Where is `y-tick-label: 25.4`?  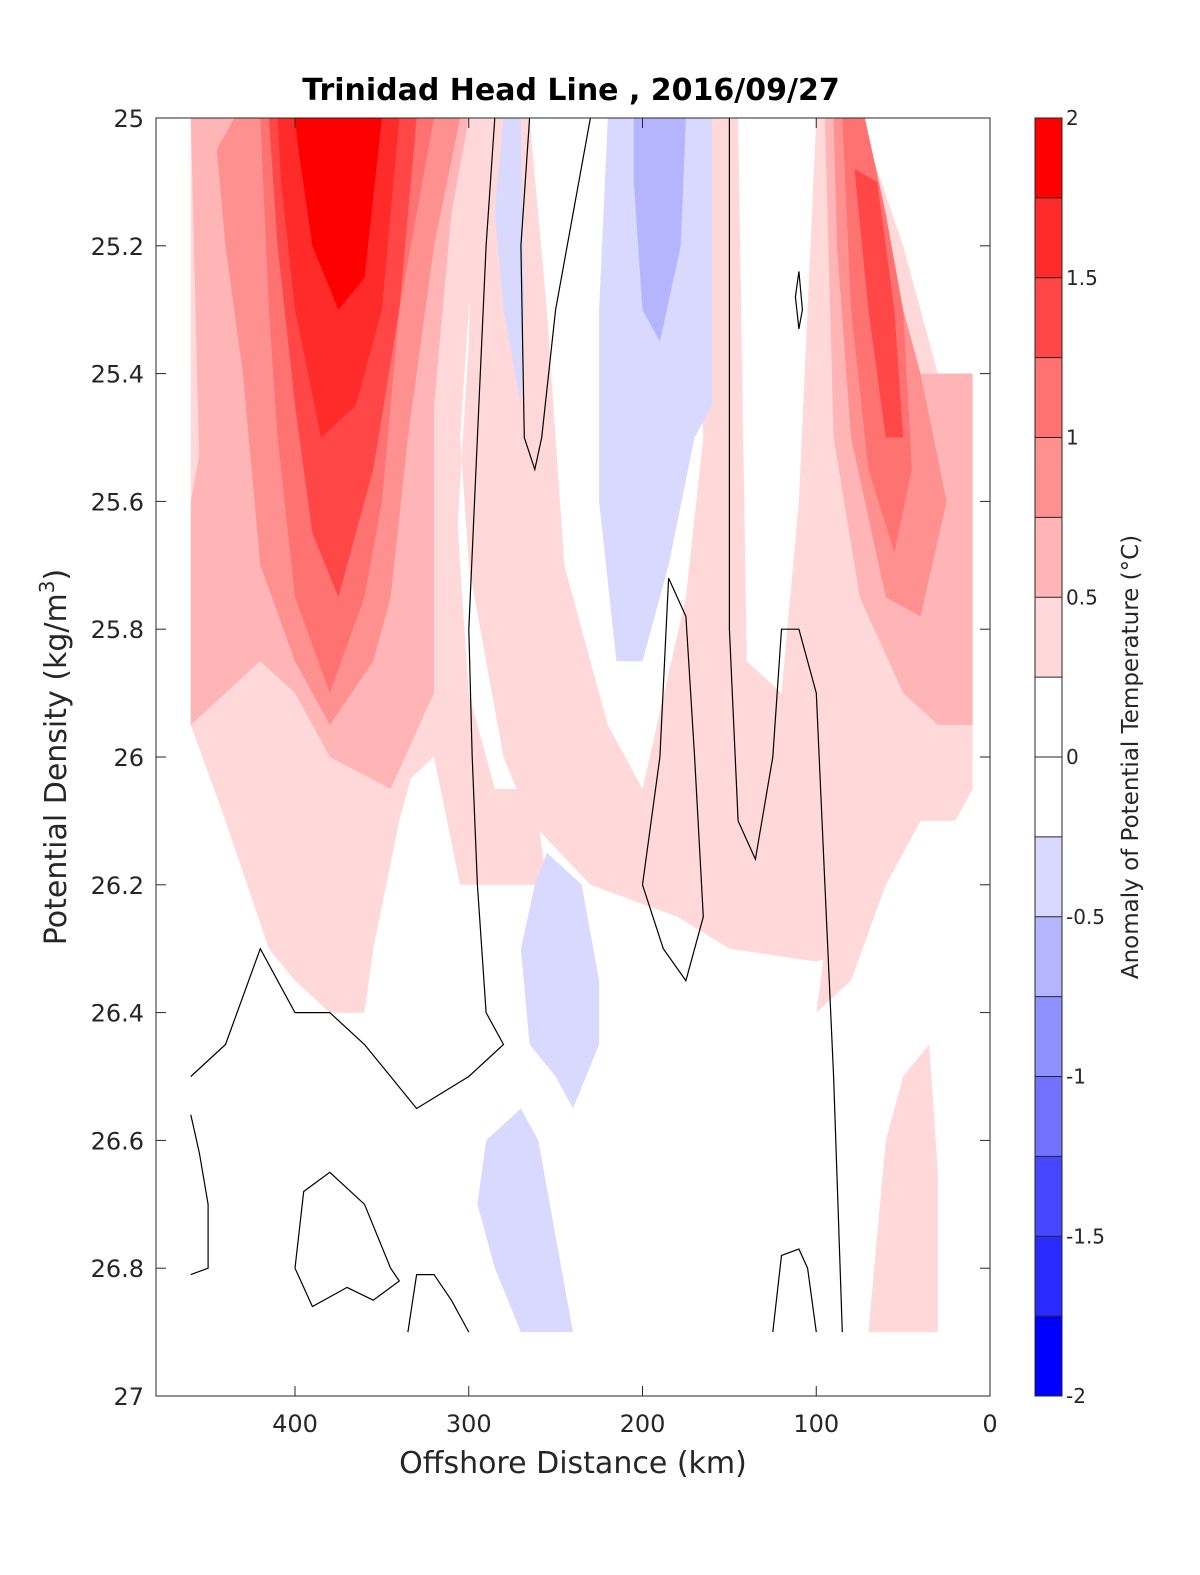 y-tick-label: 25.4 is located at coordinates (117, 375).